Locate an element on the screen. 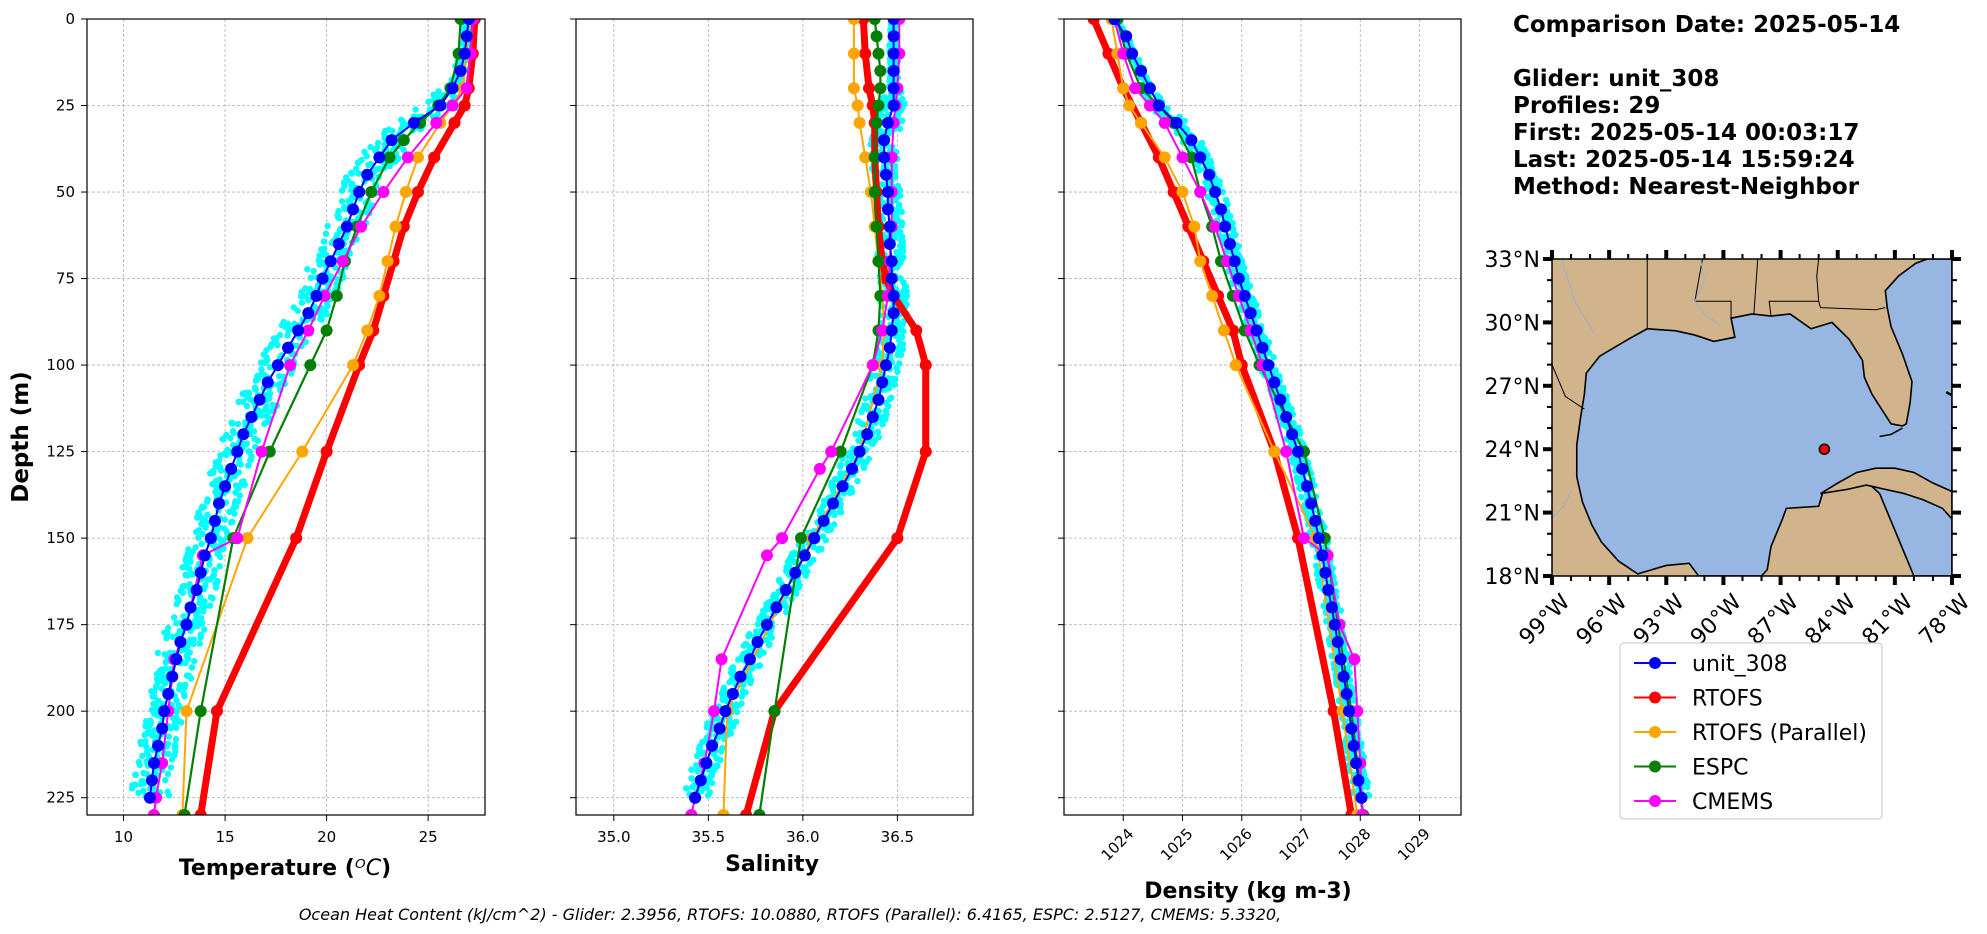  glider-raw-points is located at coordinates (302, 409).